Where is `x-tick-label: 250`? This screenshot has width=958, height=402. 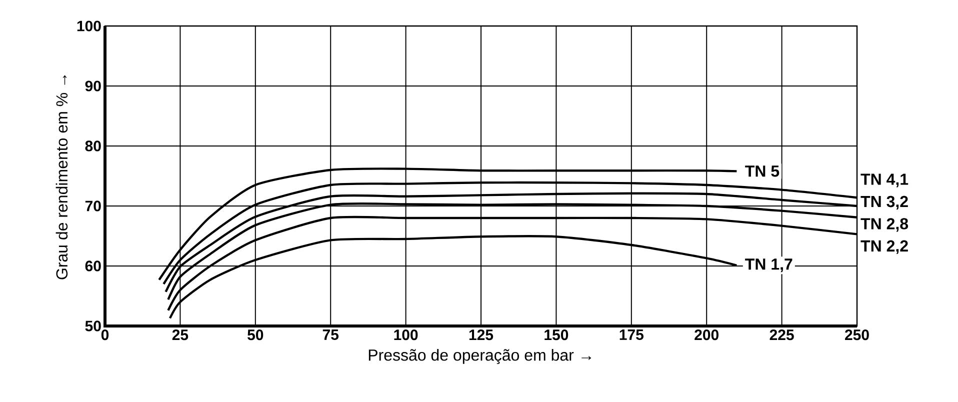 x-tick-label: 250 is located at coordinates (857, 335).